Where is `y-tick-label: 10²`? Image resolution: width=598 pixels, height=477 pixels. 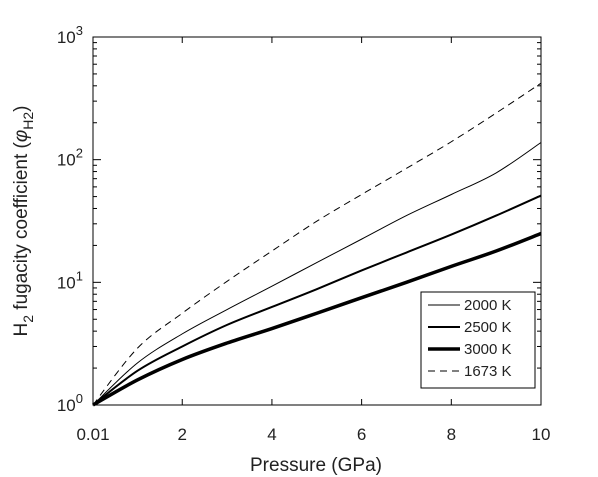 y-tick-label: 10² is located at coordinates (70, 158).